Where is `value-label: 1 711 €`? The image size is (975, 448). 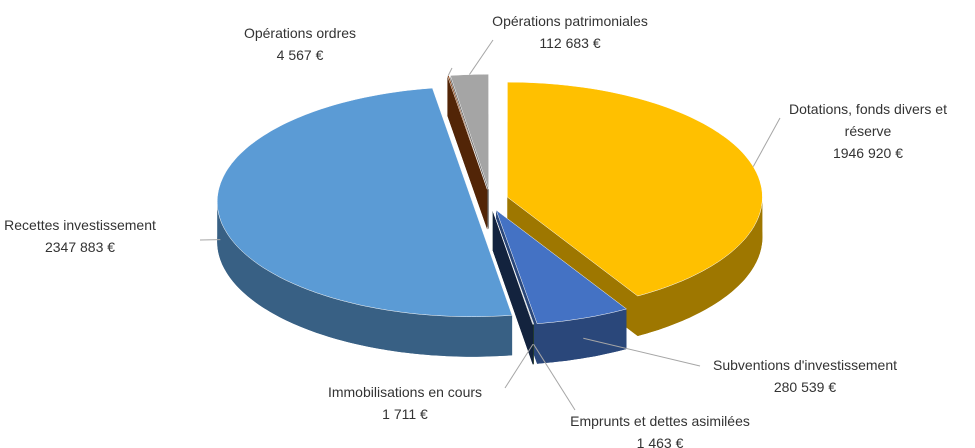 value-label: 1 711 € is located at coordinates (405, 414).